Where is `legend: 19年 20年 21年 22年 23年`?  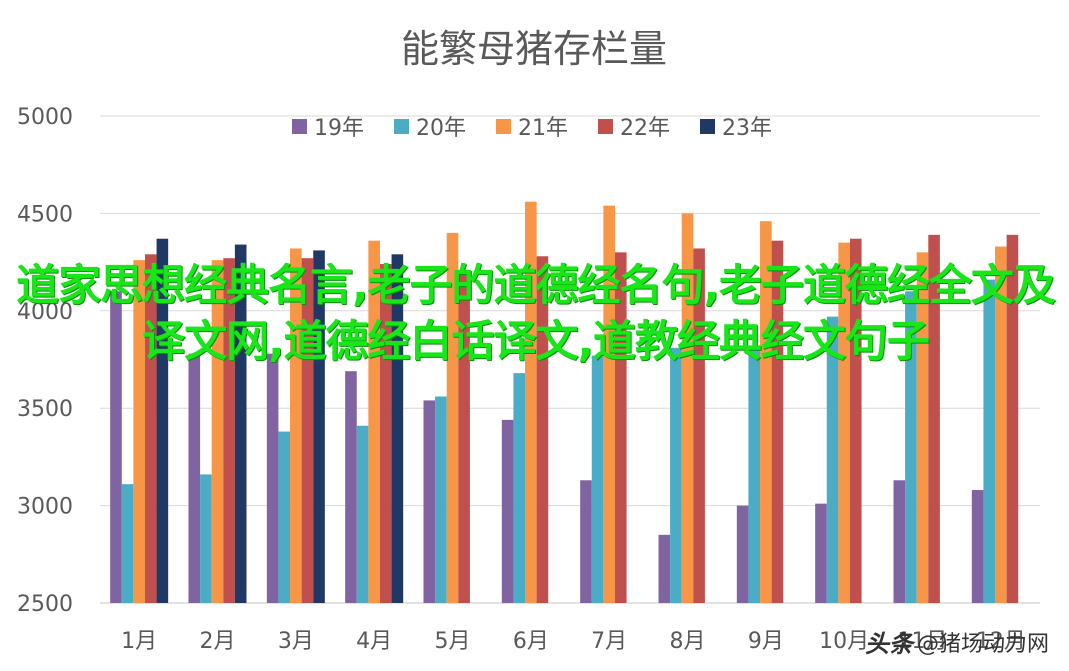
legend: 19年 20年 21年 22年 23年 is located at coordinates (532, 128).